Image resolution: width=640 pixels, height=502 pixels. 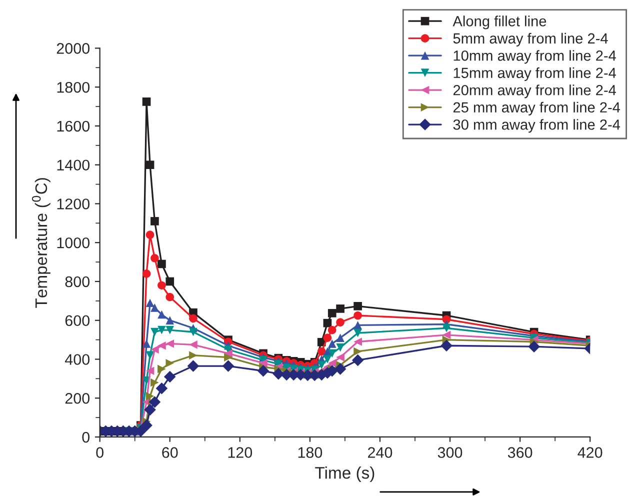 What do you see at coordinates (73, 87) in the screenshot?
I see `y-tick-label: 1800` at bounding box center [73, 87].